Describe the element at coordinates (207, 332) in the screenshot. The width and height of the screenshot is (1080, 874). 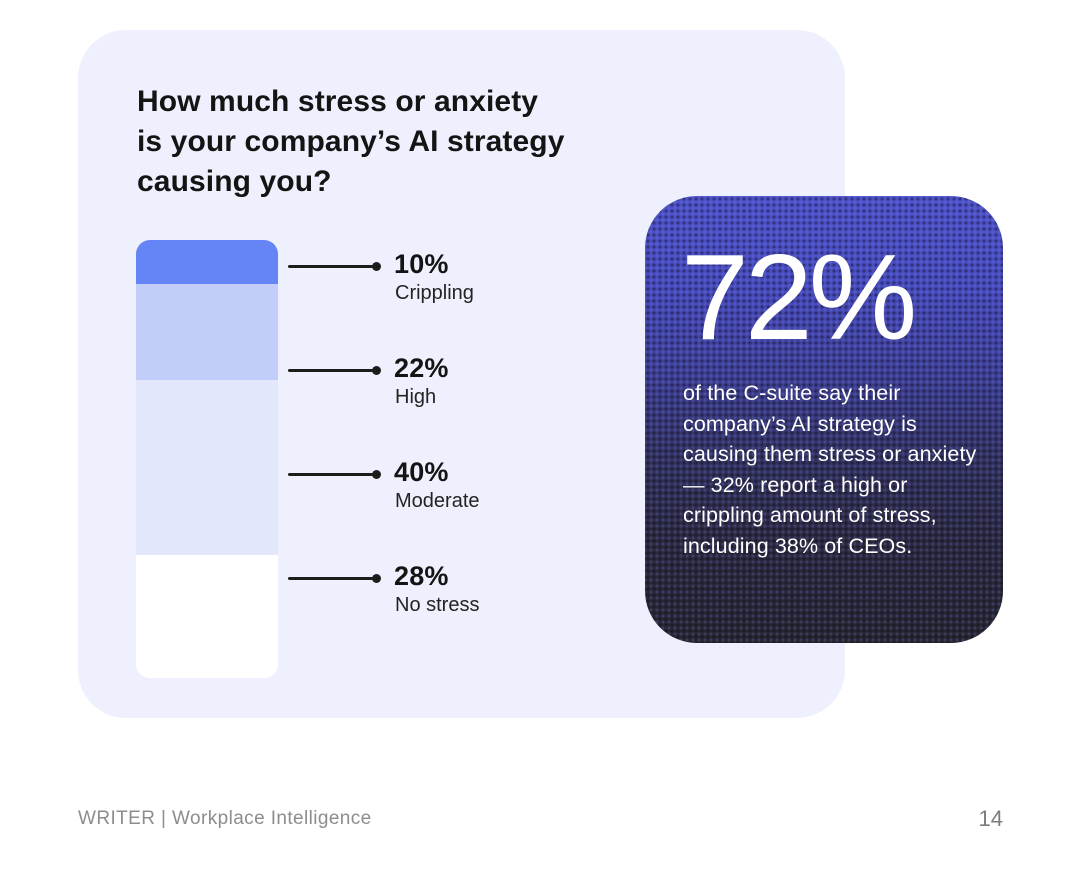
I see `bar-segment-high` at that location.